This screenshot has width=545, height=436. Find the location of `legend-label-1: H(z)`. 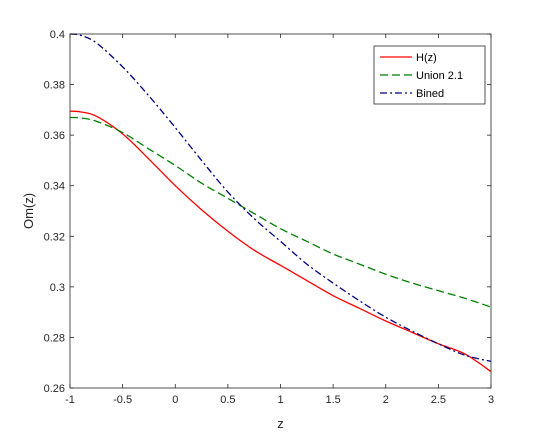

legend-label-1: H(z) is located at coordinates (426, 58).